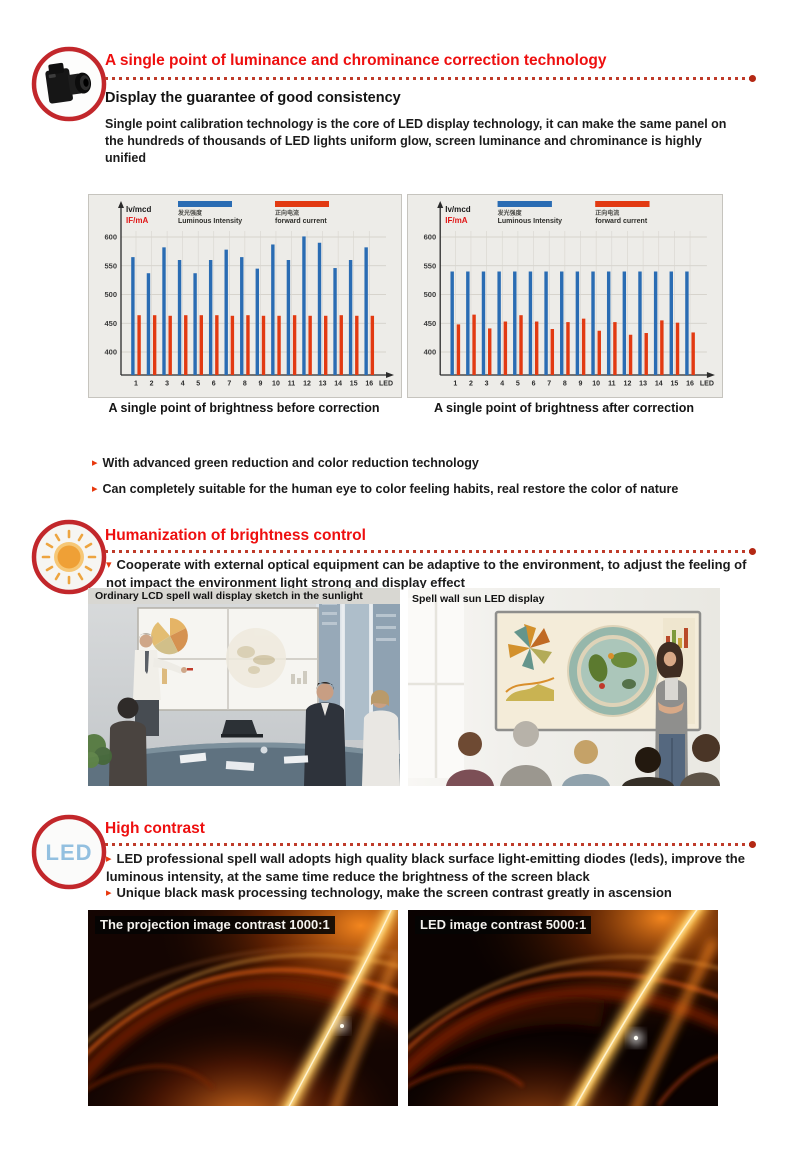 The width and height of the screenshot is (800, 1161). What do you see at coordinates (69, 557) in the screenshot?
I see `sun-icon` at bounding box center [69, 557].